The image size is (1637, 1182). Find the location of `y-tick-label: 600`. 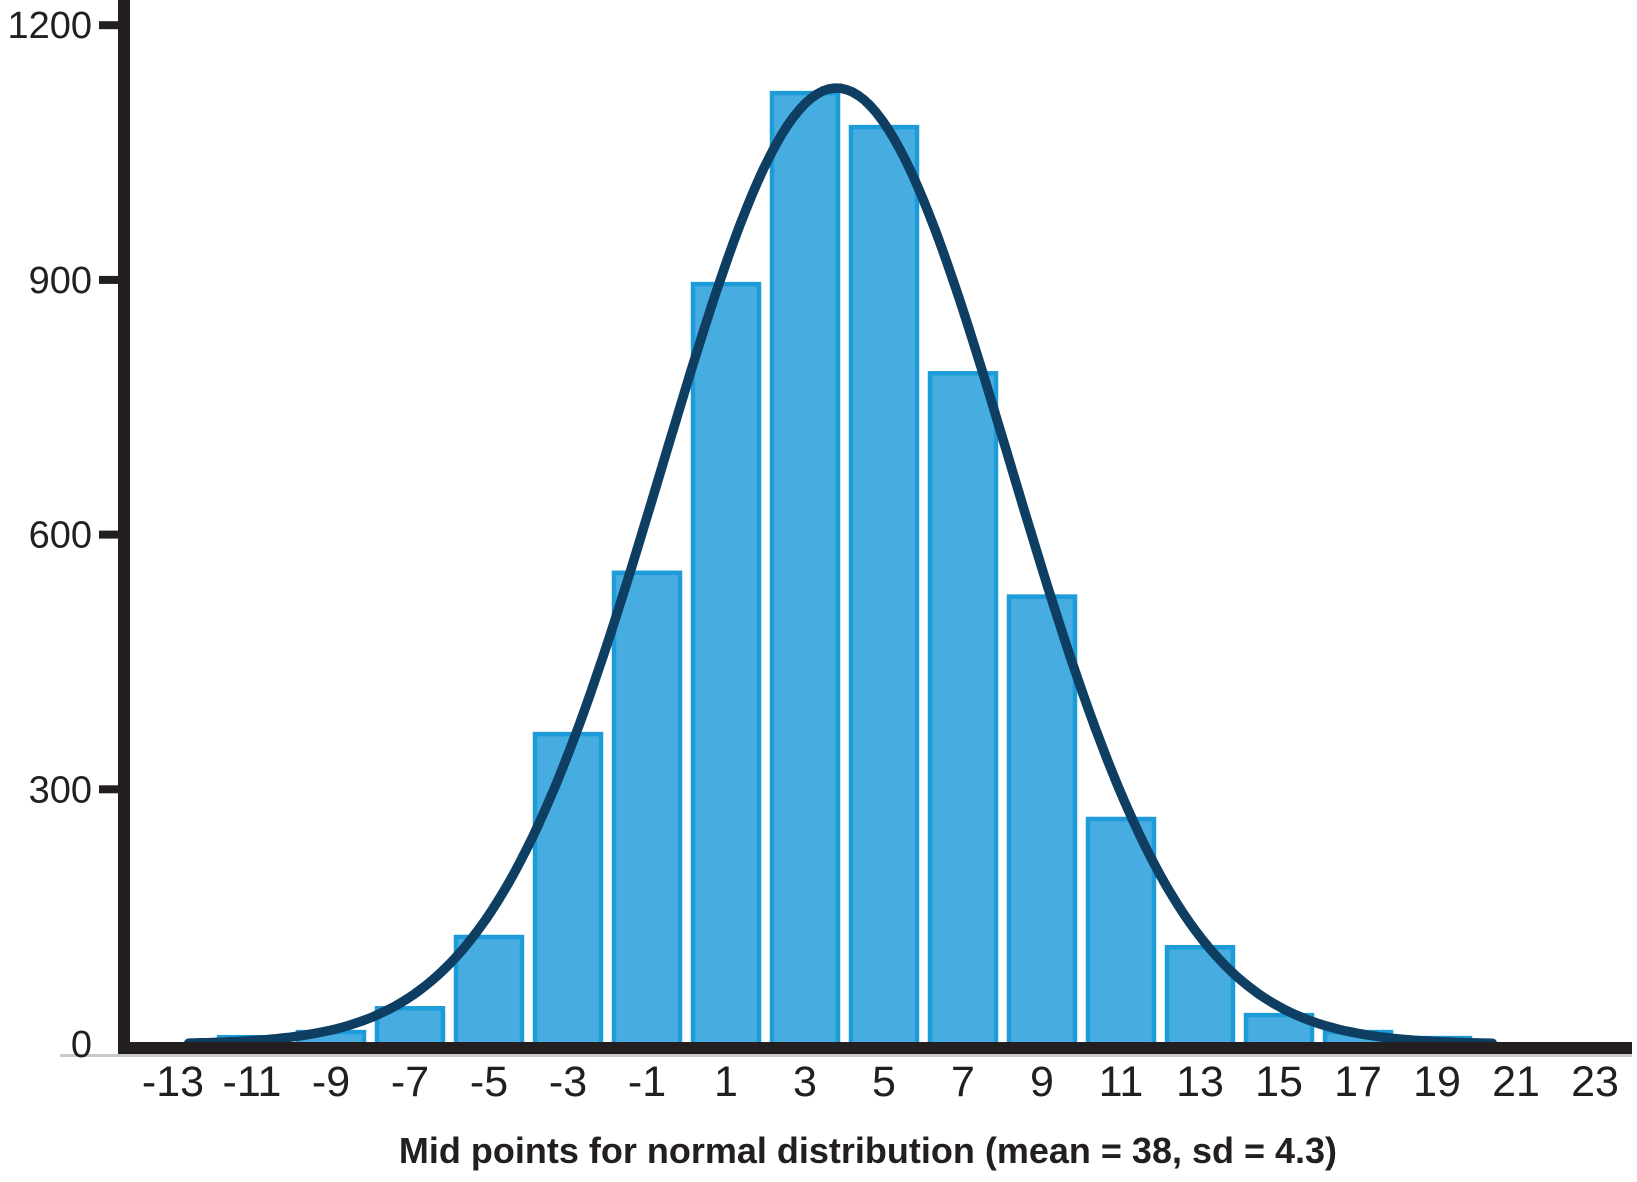

y-tick-label: 600 is located at coordinates (60, 536).